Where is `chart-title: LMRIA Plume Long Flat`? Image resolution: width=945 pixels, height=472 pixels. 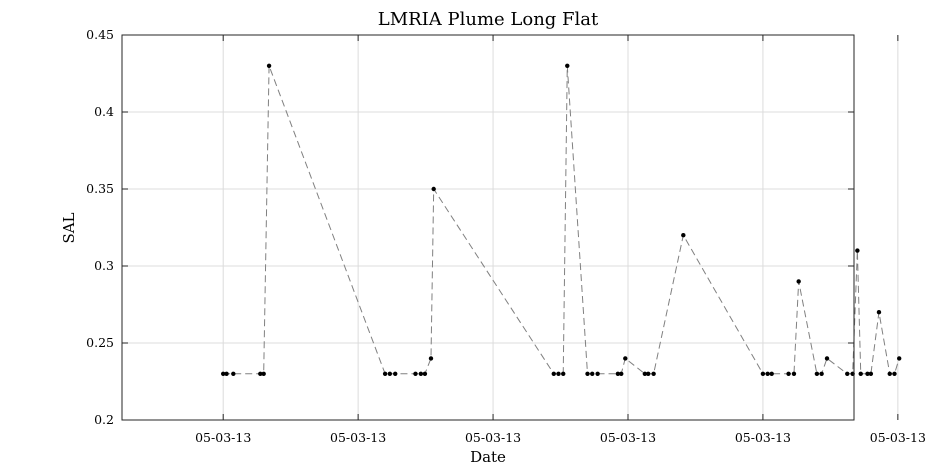 chart-title: LMRIA Plume Long Flat is located at coordinates (488, 19).